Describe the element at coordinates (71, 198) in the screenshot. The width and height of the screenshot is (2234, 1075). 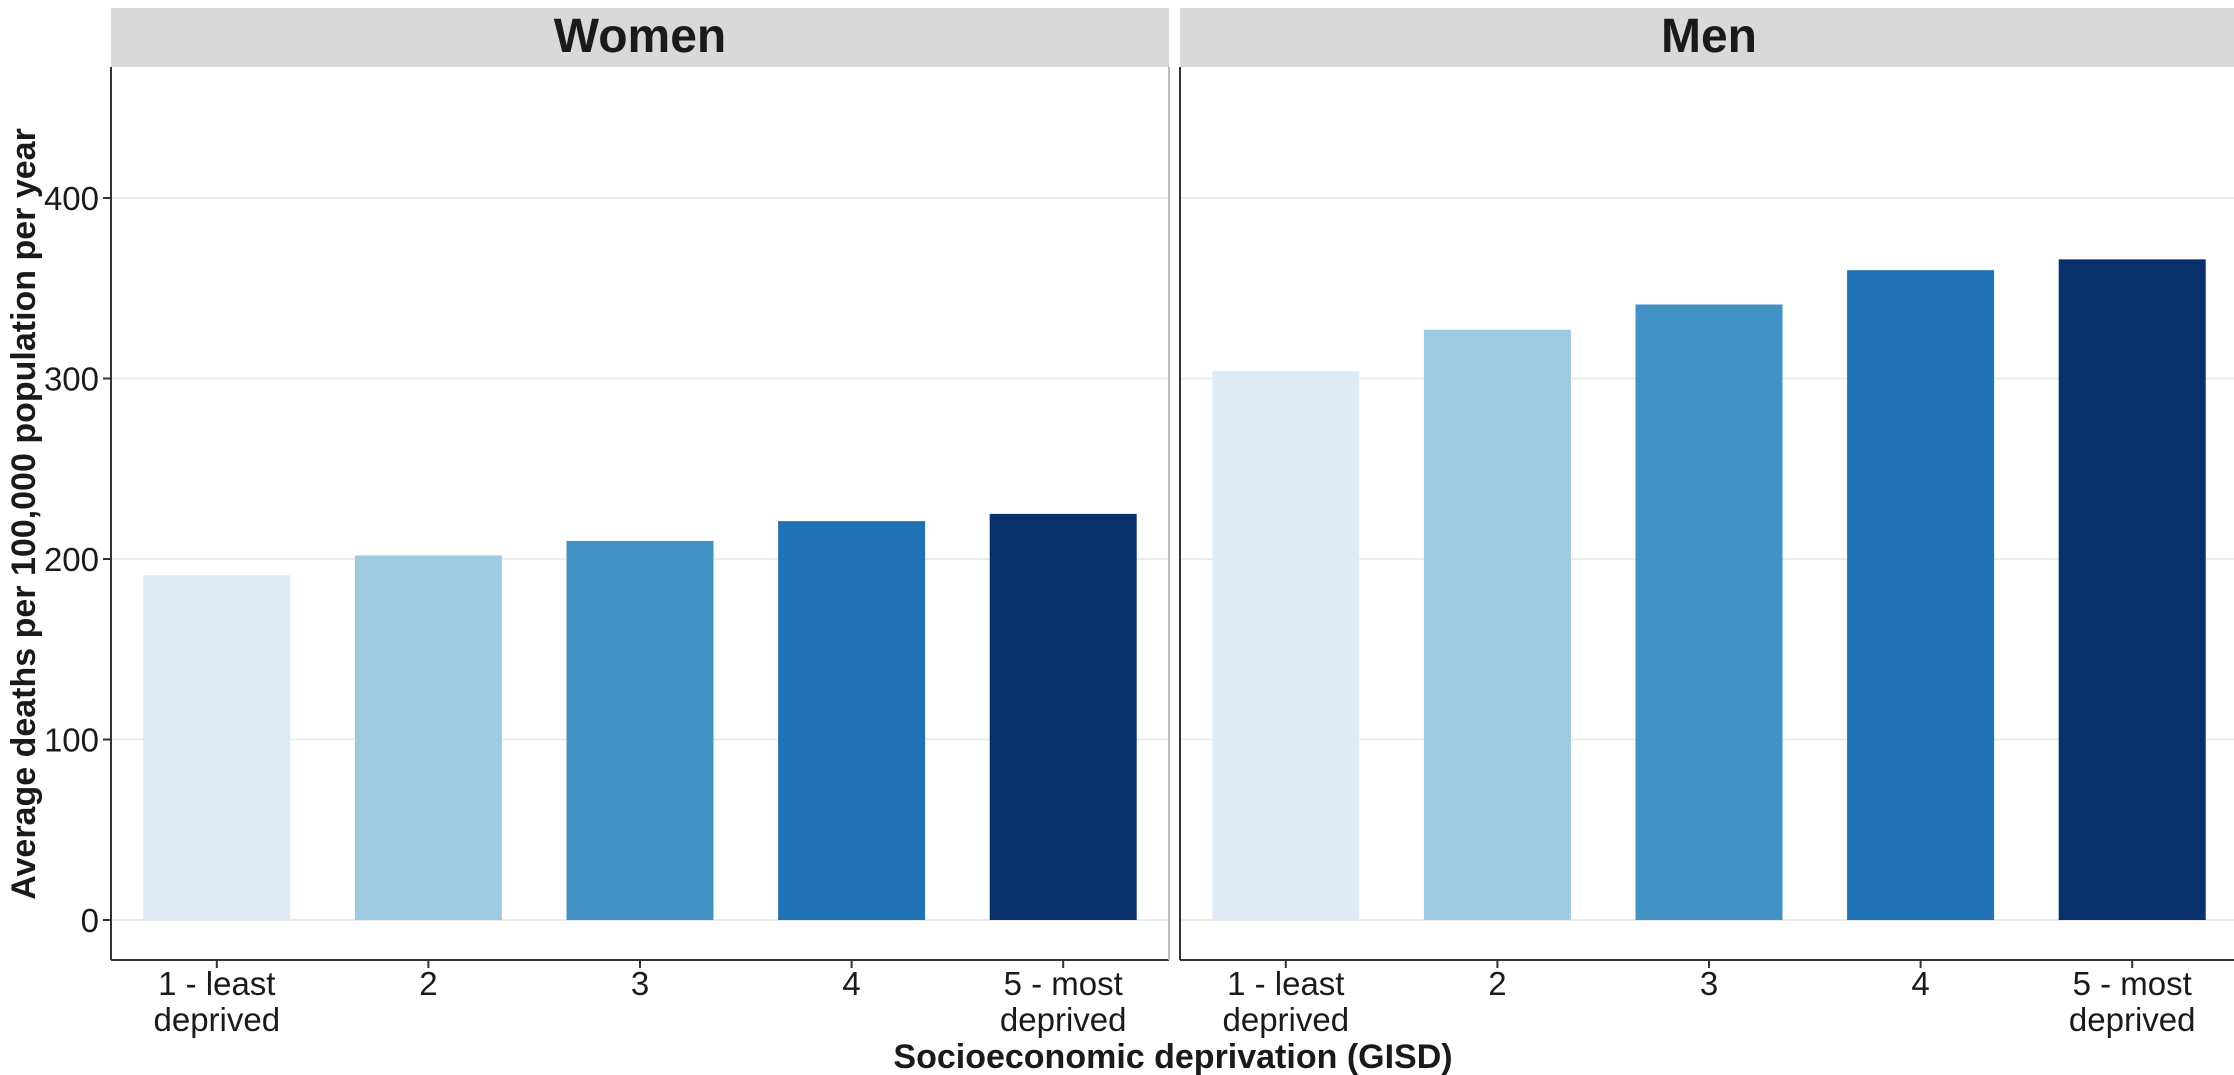
I see `y-tick-label: 400` at that location.